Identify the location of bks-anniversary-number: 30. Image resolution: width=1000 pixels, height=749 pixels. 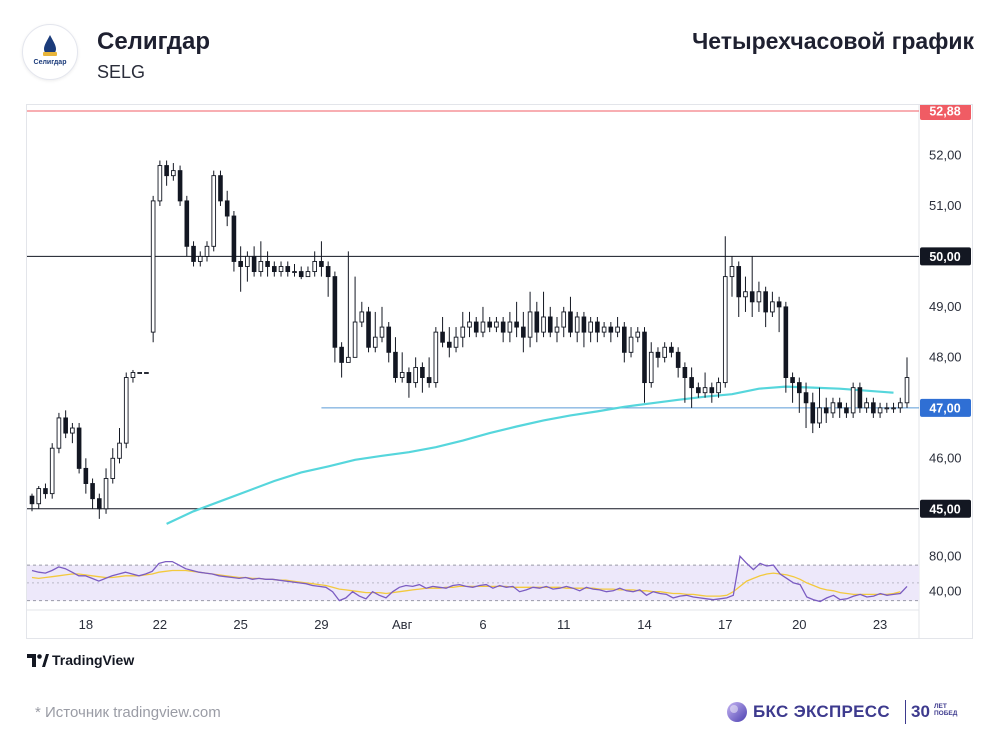
(920, 711).